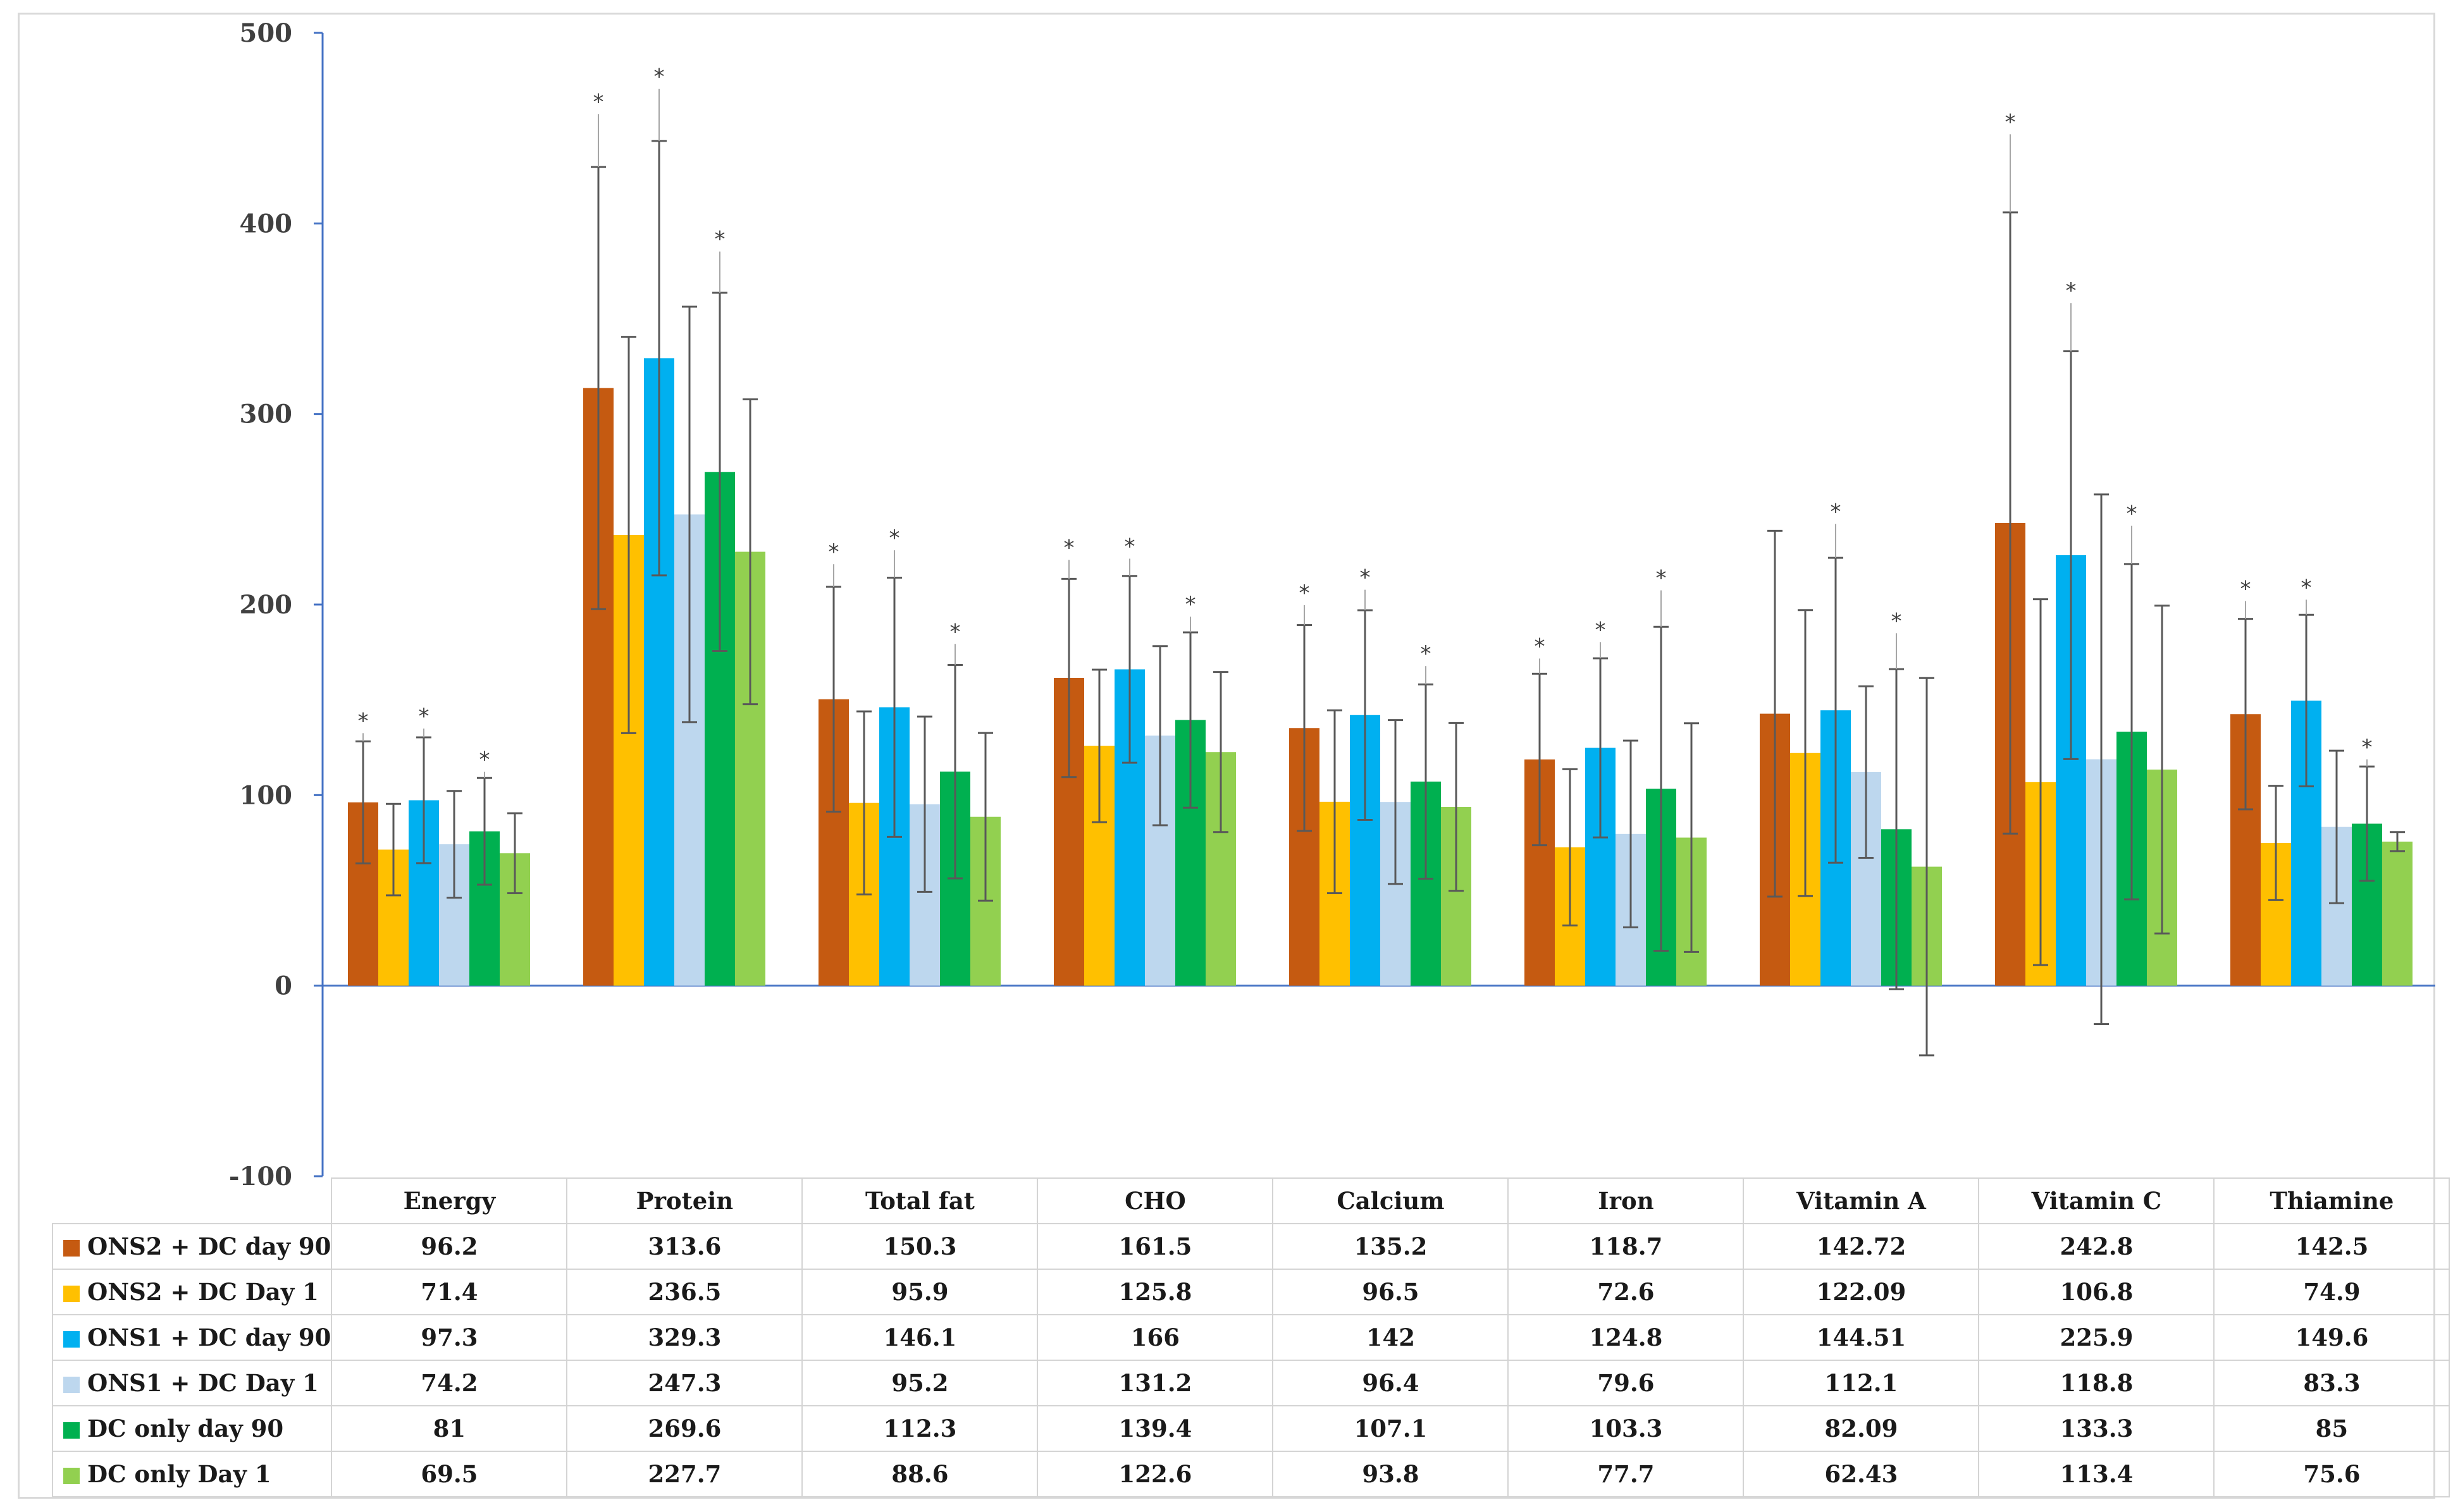  I want to click on data-label: 97.3, so click(450, 1337).